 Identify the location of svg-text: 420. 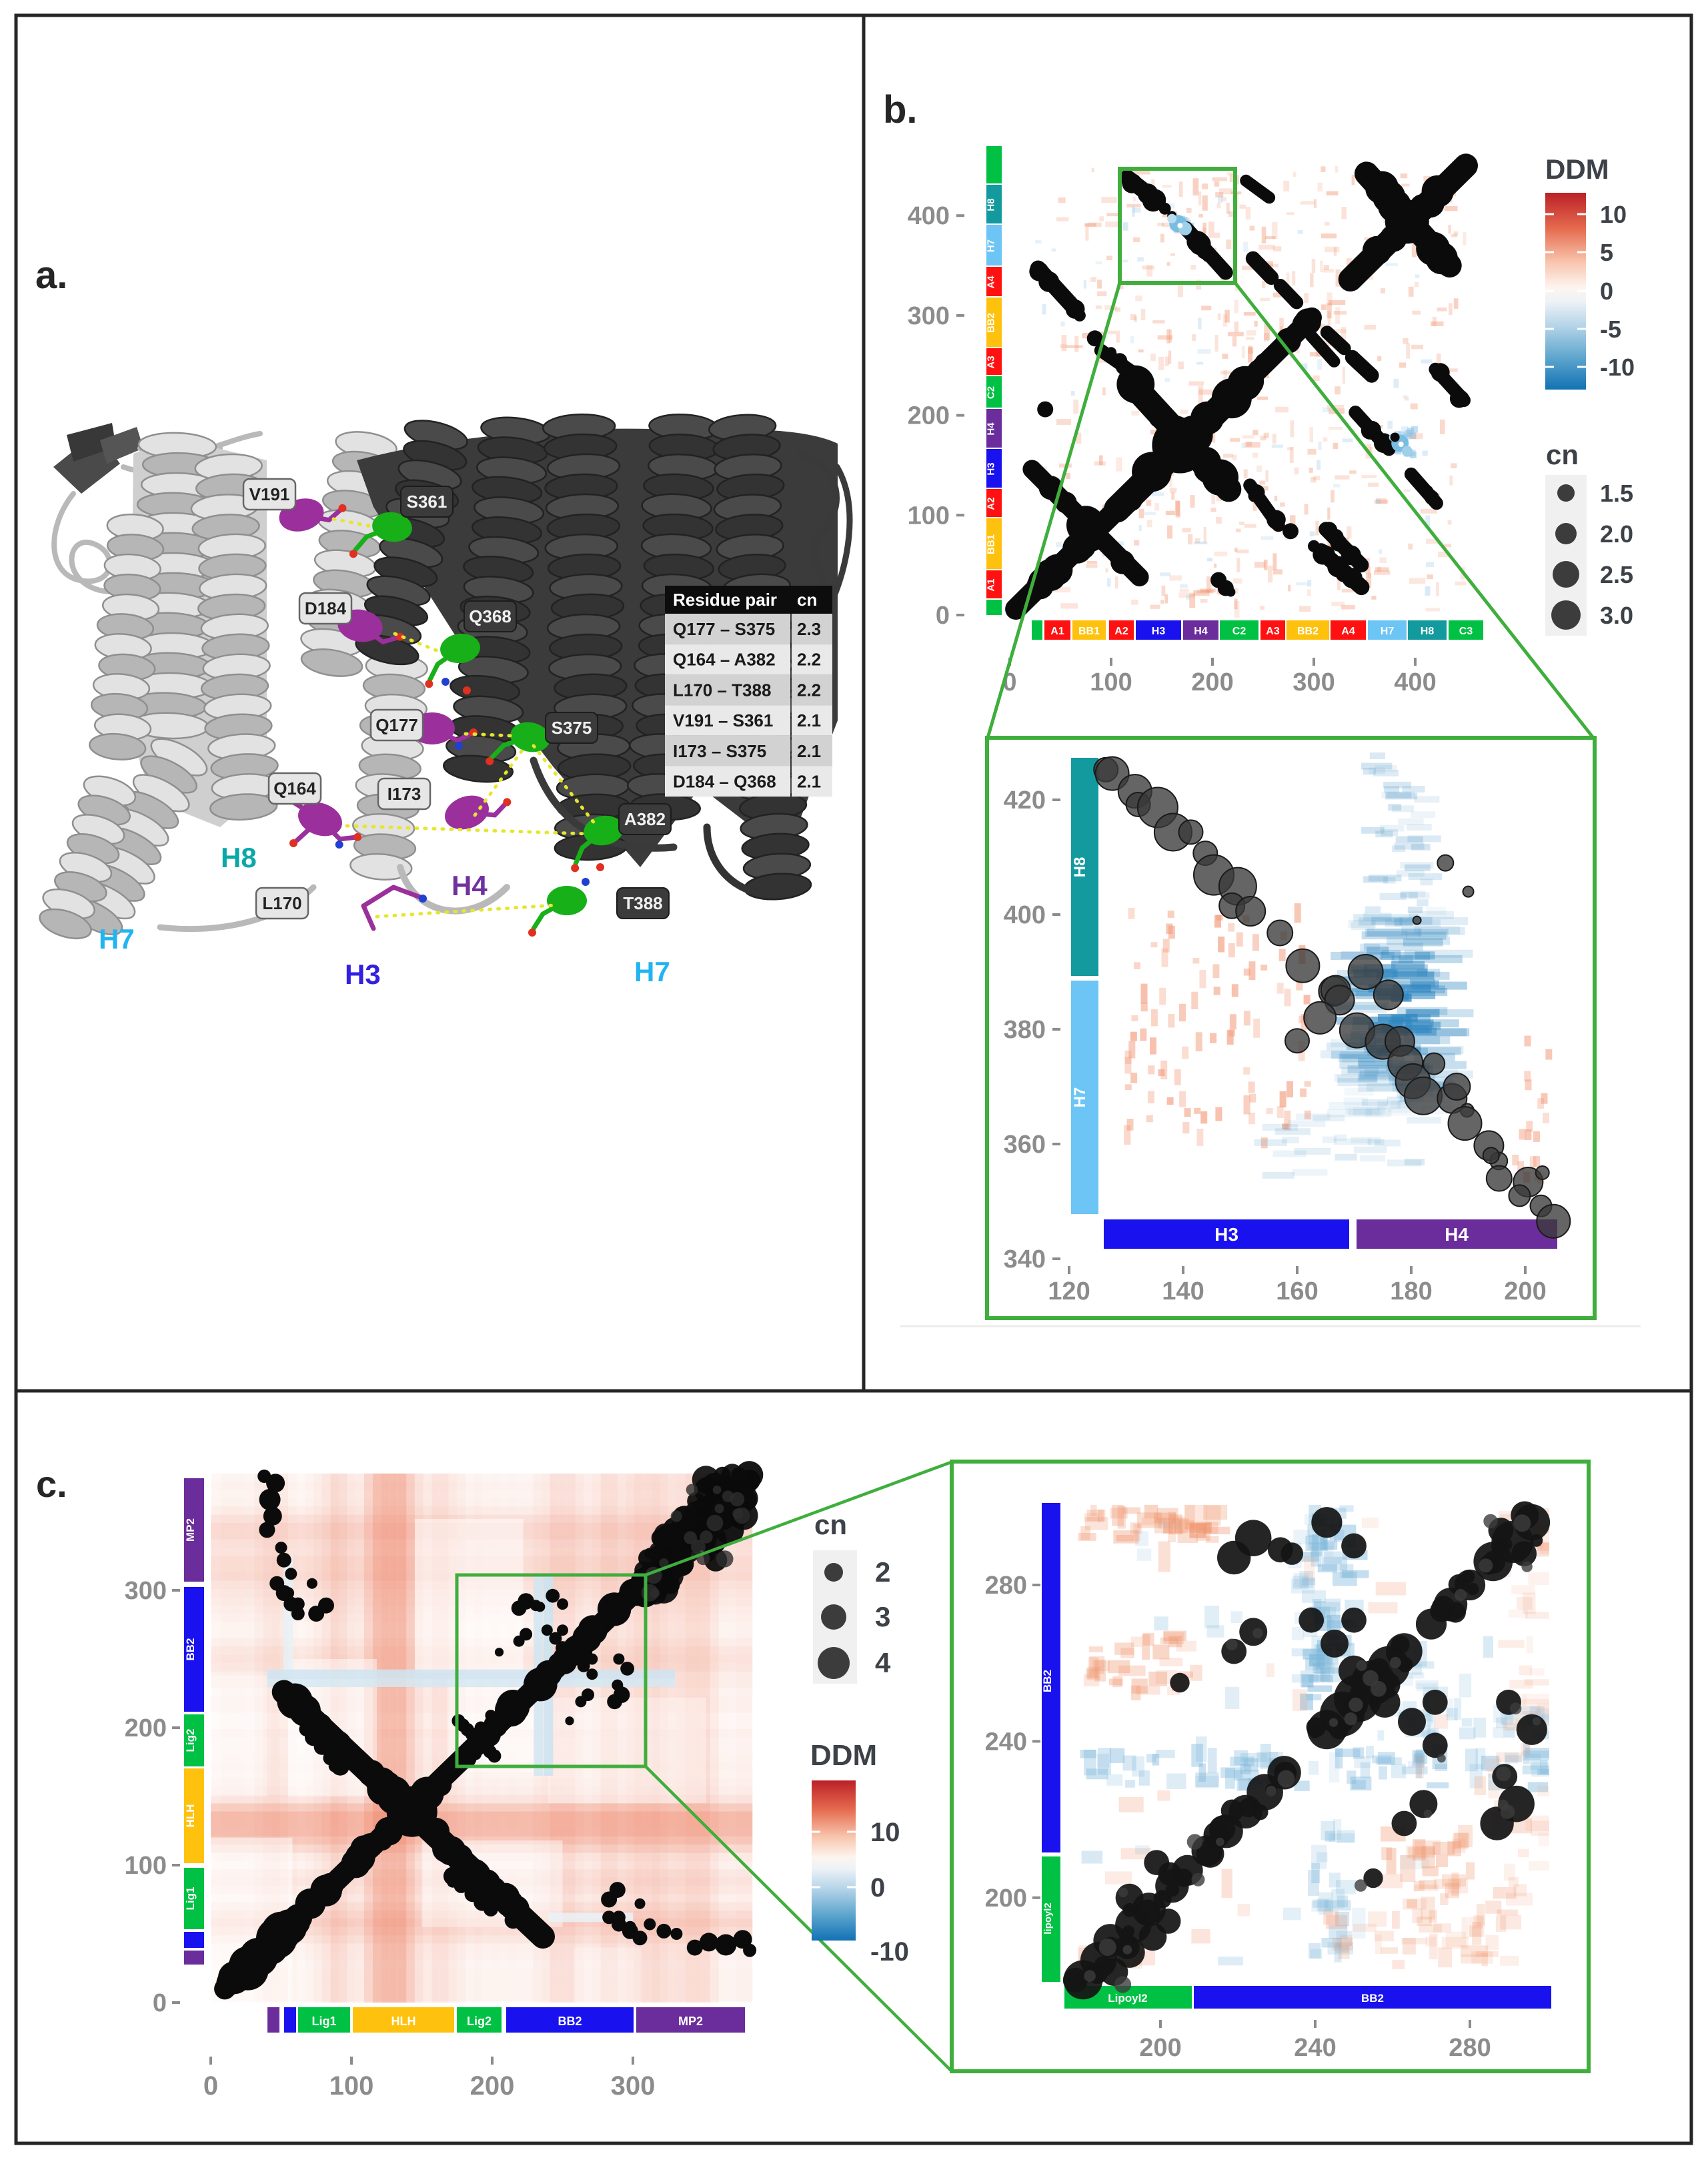
(1025, 801).